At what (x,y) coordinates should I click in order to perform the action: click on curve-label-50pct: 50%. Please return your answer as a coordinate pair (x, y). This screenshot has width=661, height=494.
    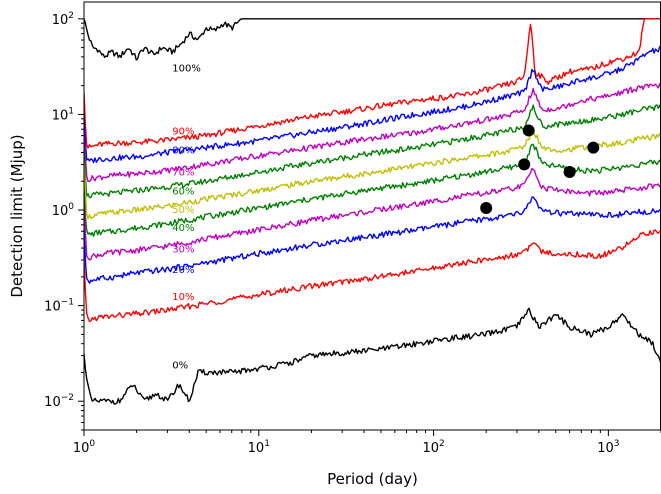
    Looking at the image, I should click on (183, 210).